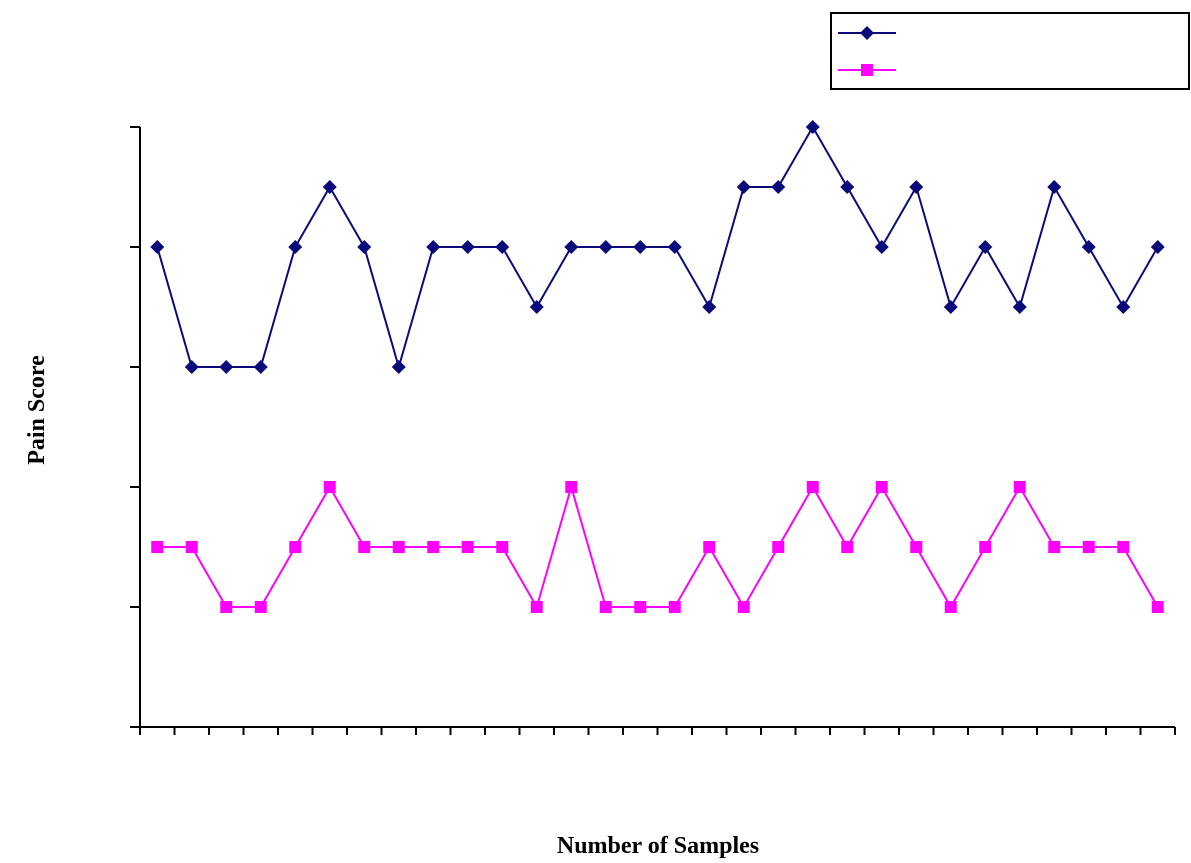 This screenshot has height=863, width=1191. I want to click on series-line, so click(658, 546).